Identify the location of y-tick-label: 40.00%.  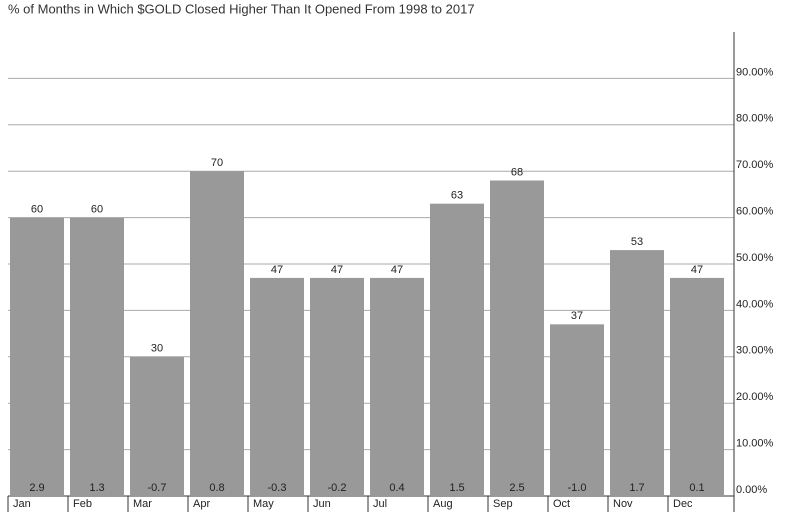
(755, 304).